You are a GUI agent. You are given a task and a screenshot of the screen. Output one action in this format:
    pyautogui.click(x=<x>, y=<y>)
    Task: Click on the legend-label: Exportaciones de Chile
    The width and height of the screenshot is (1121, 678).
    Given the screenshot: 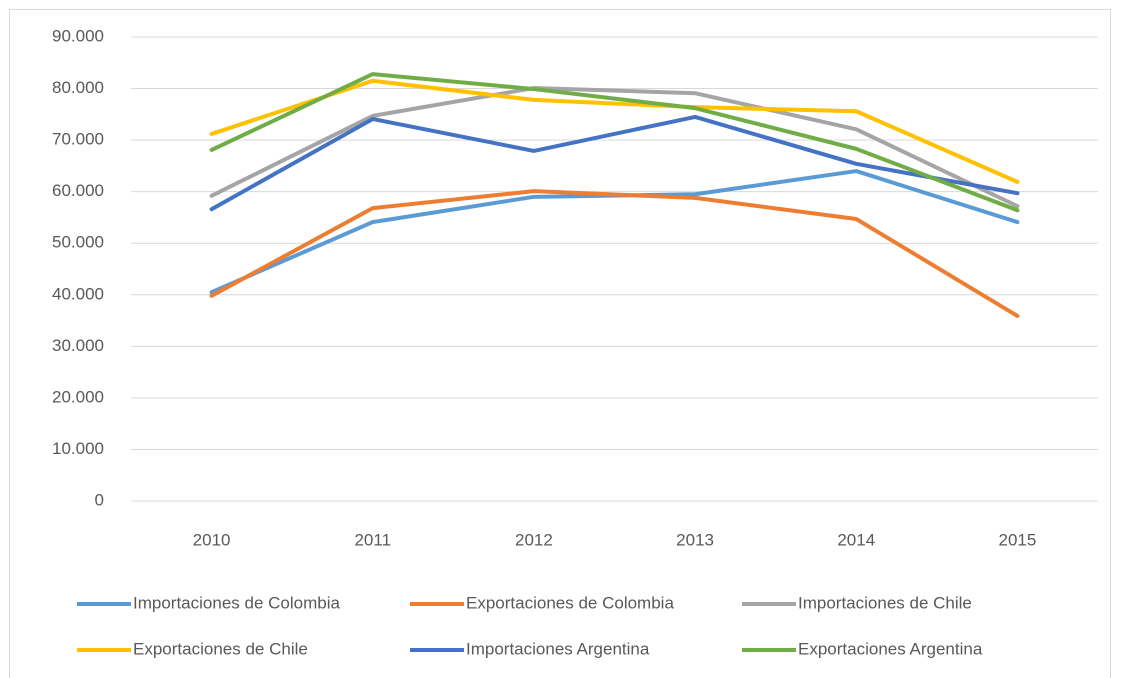 What is the action you would take?
    pyautogui.click(x=220, y=648)
    